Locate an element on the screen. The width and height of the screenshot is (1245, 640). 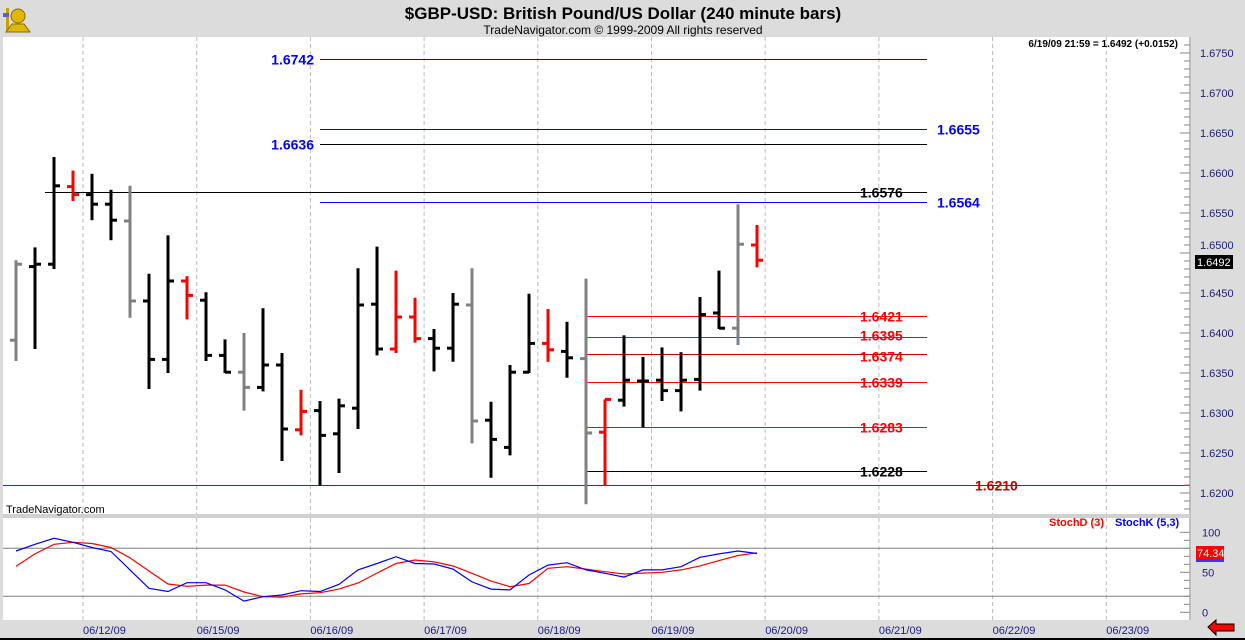
price-tick-label: 1.6500 is located at coordinates (1217, 246).